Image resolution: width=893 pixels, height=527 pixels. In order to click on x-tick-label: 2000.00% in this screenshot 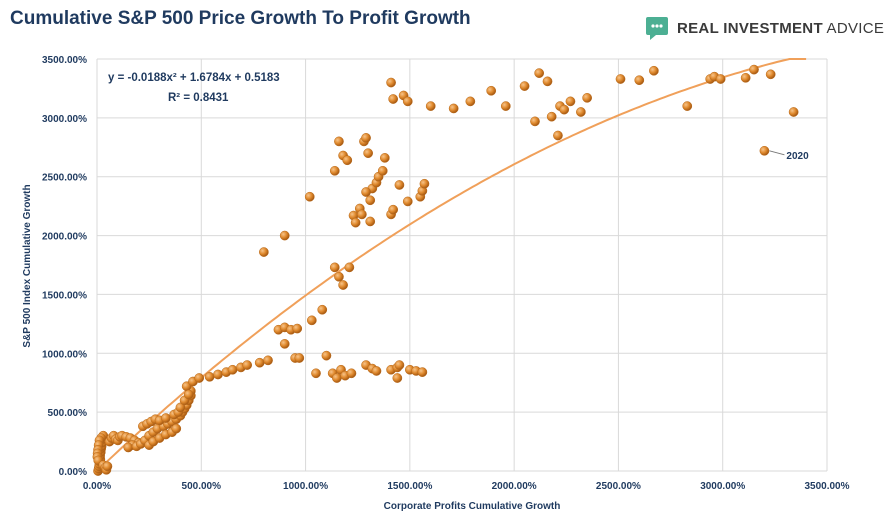, I will do `click(514, 486)`.